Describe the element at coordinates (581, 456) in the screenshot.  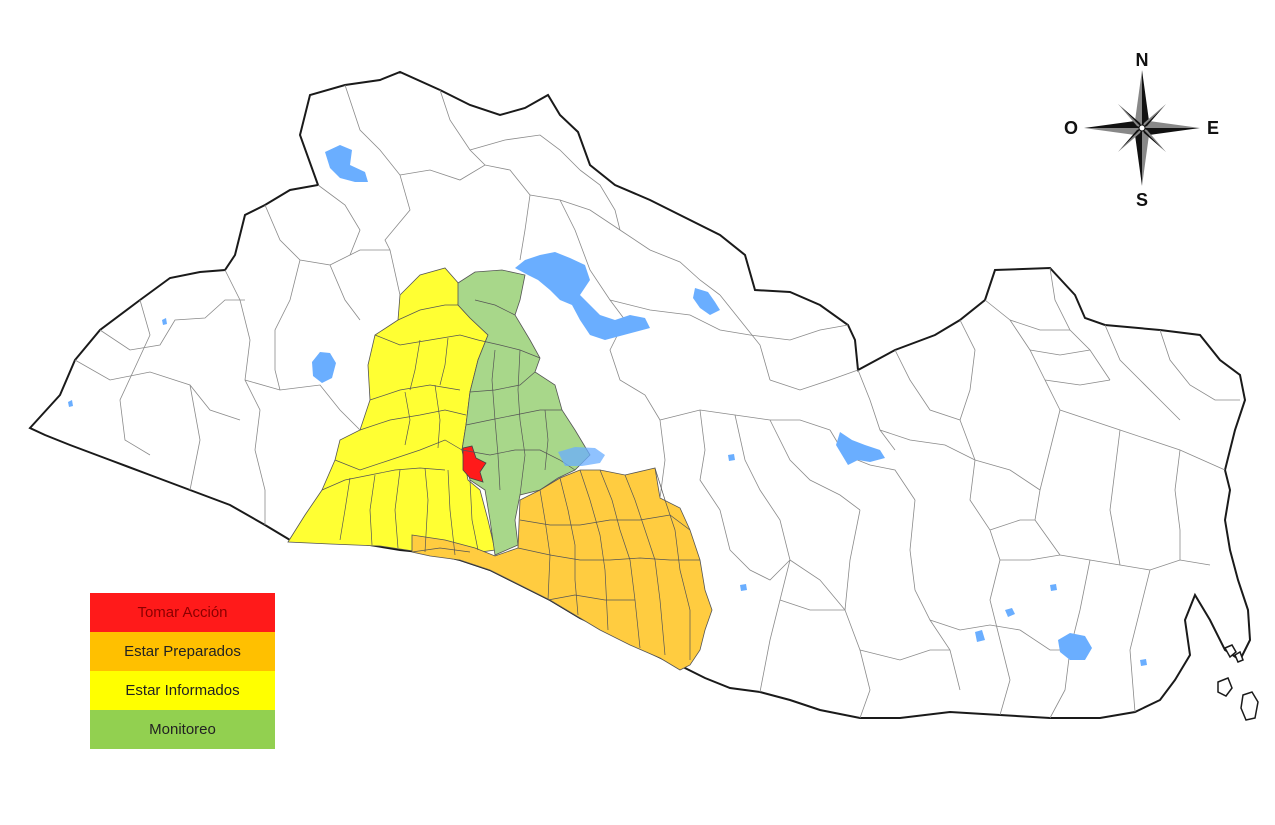
I see `lake-ilopango` at that location.